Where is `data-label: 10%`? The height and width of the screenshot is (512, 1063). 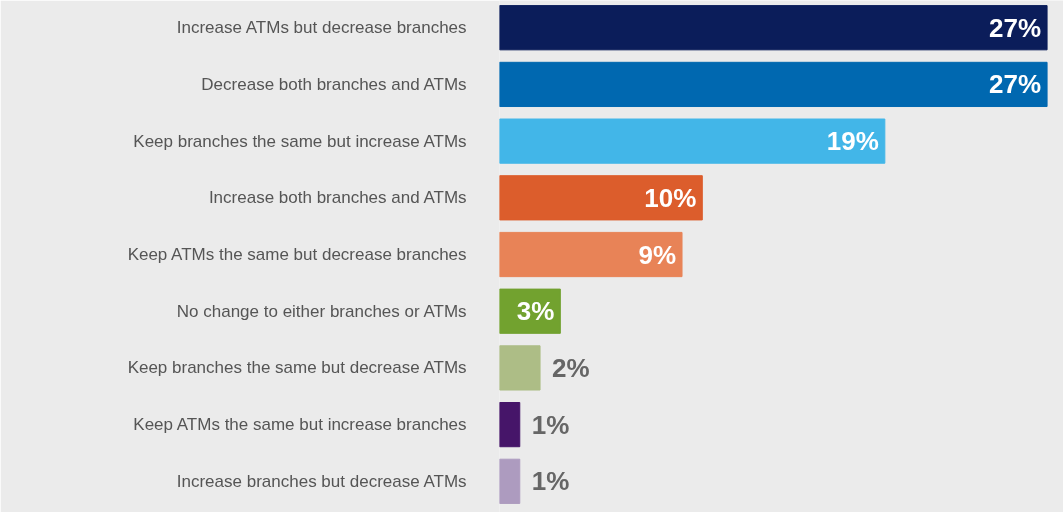
data-label: 10% is located at coordinates (670, 197).